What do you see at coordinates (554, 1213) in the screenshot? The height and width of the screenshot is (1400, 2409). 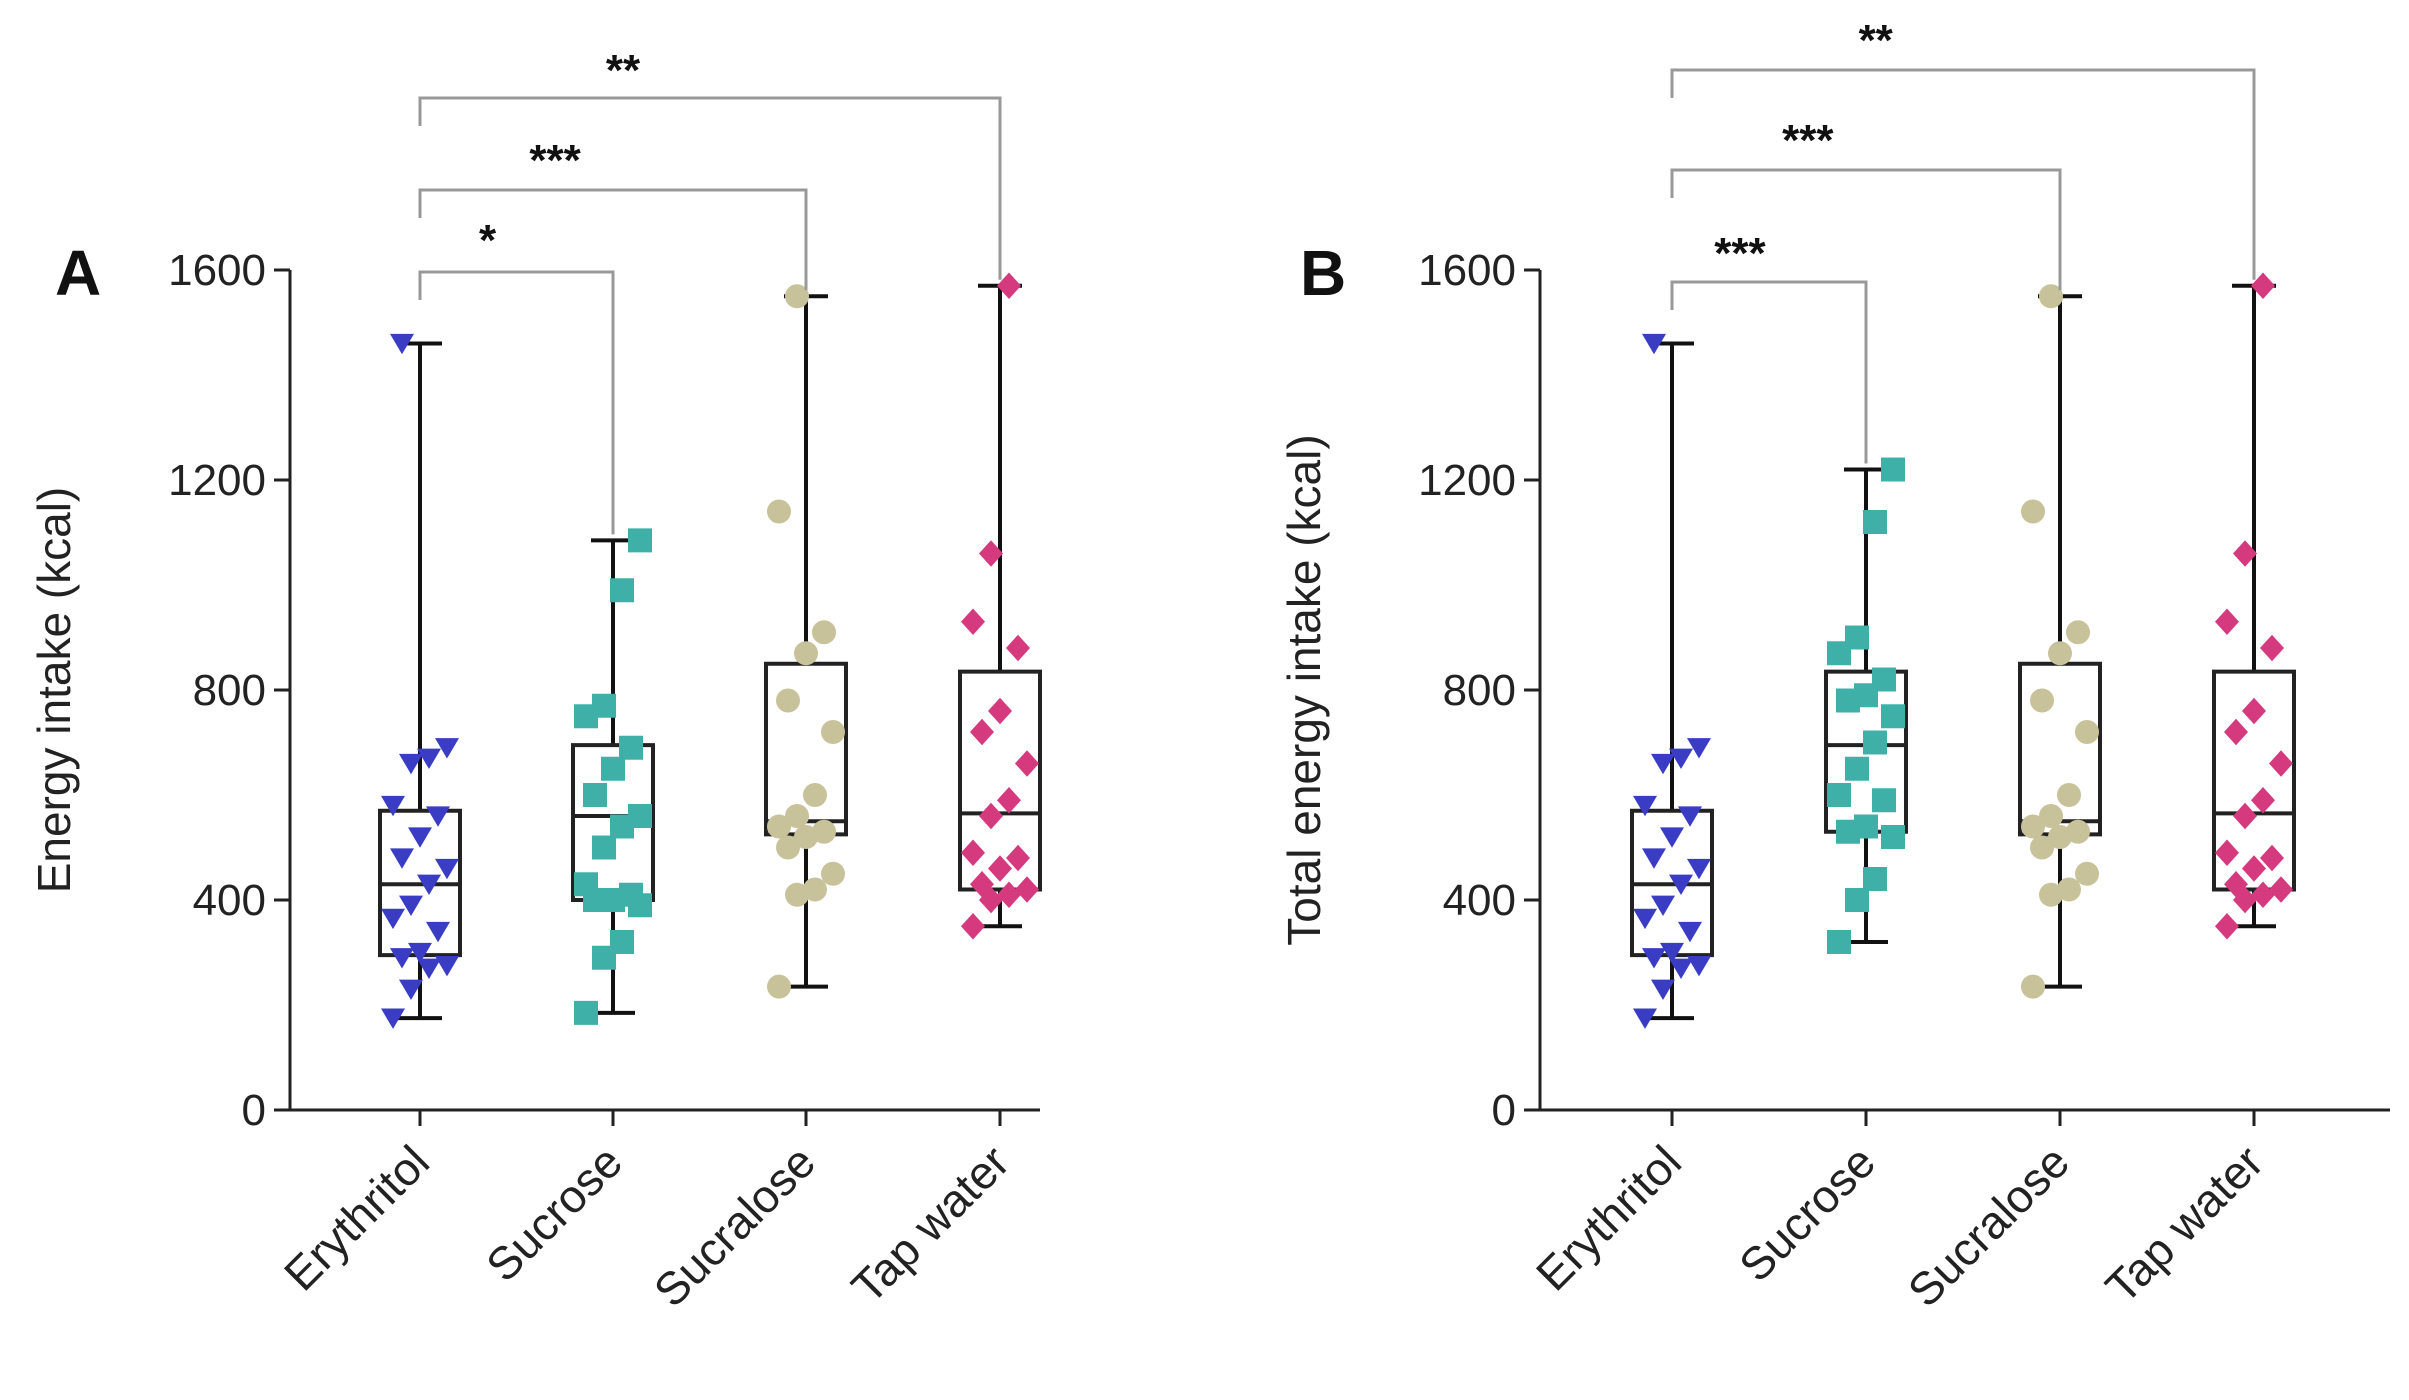 I see `x-tick-label-sucrose: Sucrose` at bounding box center [554, 1213].